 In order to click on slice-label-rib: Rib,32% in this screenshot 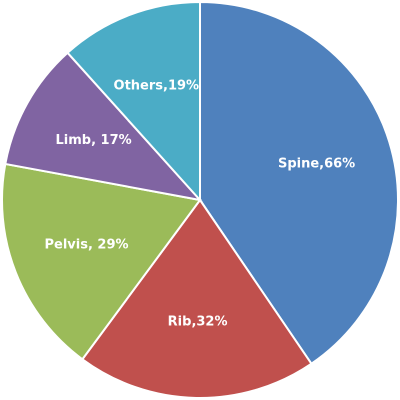, I will do `click(198, 322)`.